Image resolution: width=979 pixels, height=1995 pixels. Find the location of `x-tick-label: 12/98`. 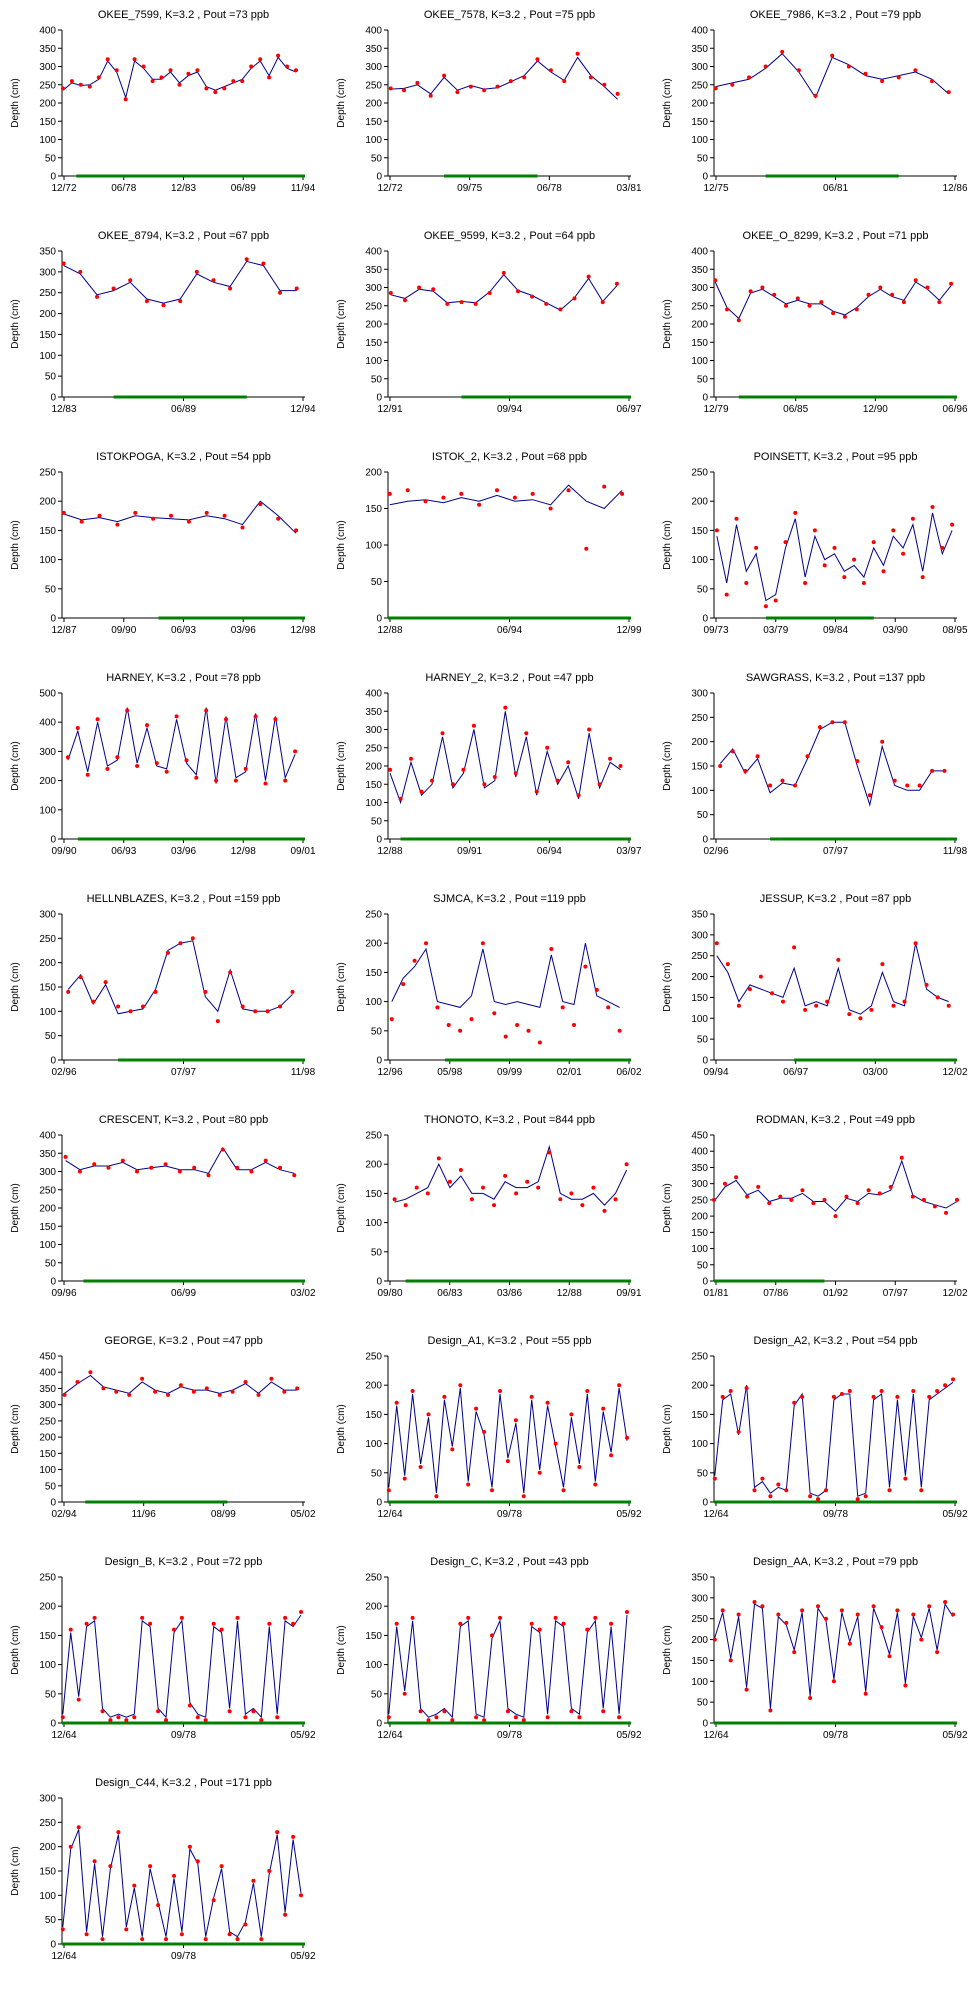

x-tick-label: 12/98 is located at coordinates (302, 630).